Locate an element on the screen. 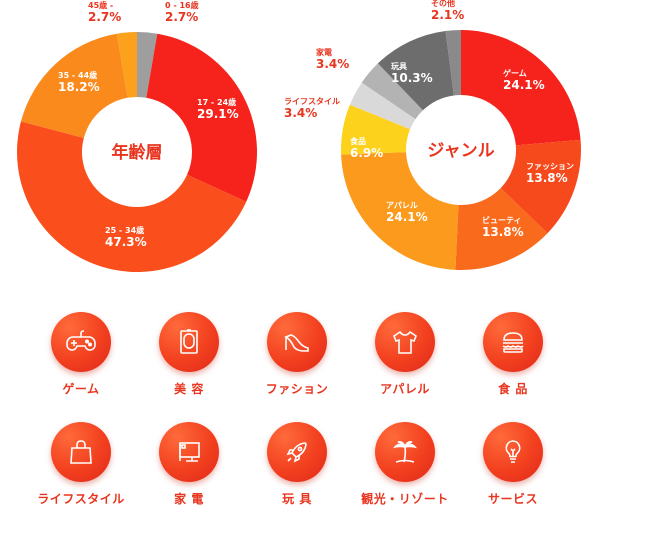 The image size is (650, 533). burger-icon is located at coordinates (513, 342).